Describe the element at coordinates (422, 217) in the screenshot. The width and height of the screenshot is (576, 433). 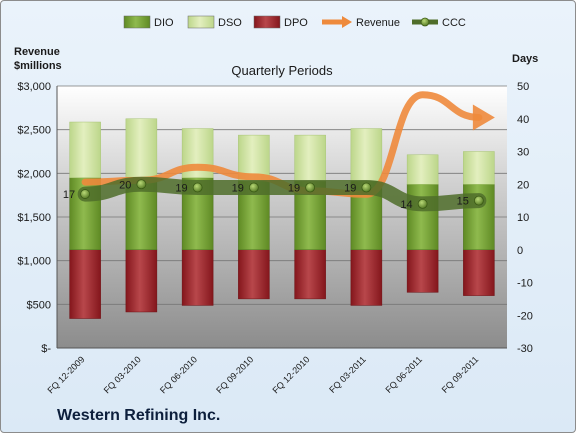
I see `bar-dio` at that location.